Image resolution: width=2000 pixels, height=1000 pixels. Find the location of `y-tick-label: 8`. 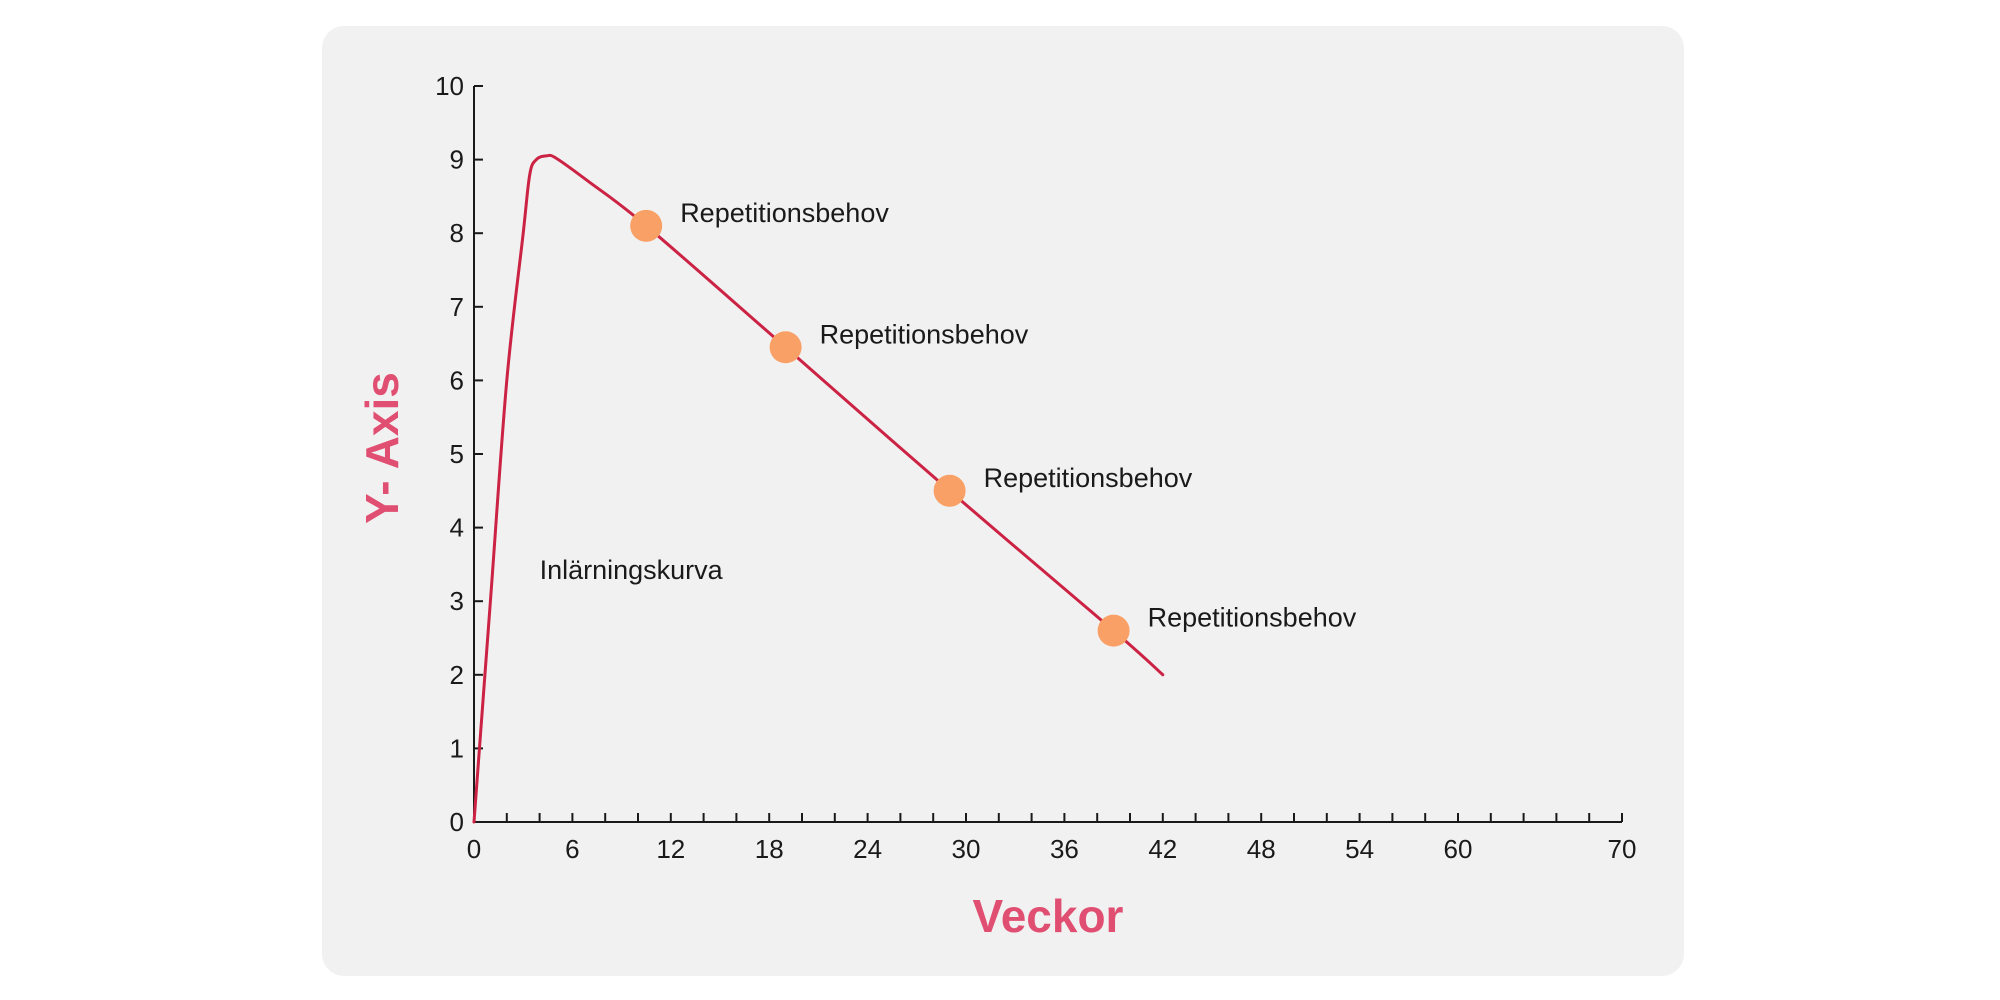

y-tick-label: 8 is located at coordinates (457, 233).